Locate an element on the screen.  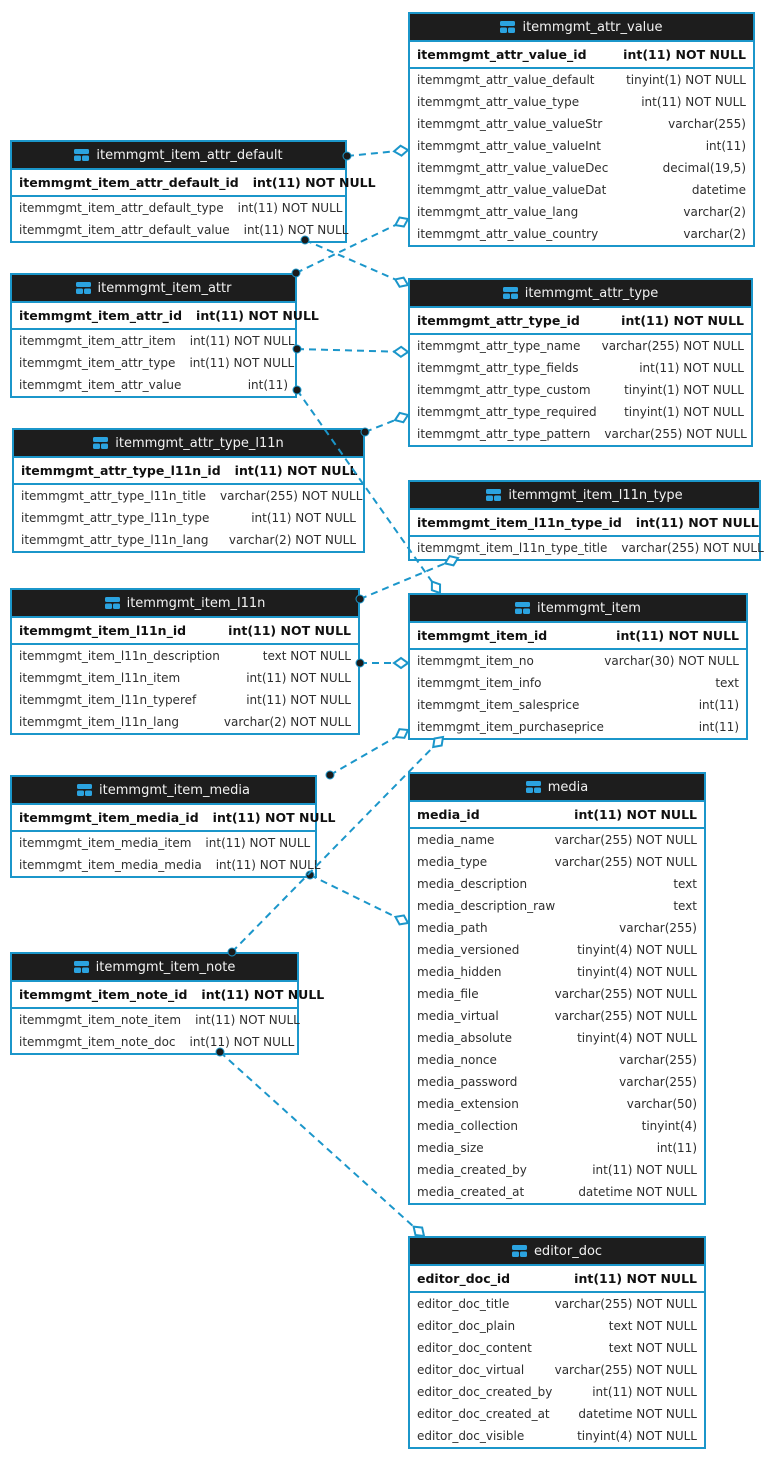
relationship-itemmgmt_attr_type_l11n.type-to-itemmgmt_attr_type is located at coordinates (385, 424).